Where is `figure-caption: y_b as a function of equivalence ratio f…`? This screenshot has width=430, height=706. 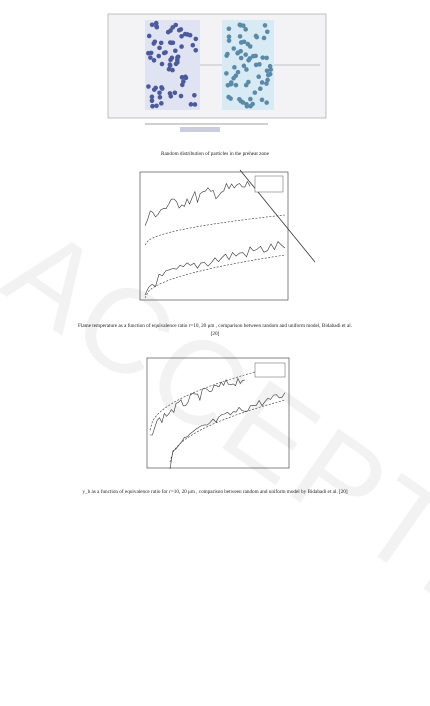 figure-caption: y_b as a function of equivalence ratio f… is located at coordinates (215, 492).